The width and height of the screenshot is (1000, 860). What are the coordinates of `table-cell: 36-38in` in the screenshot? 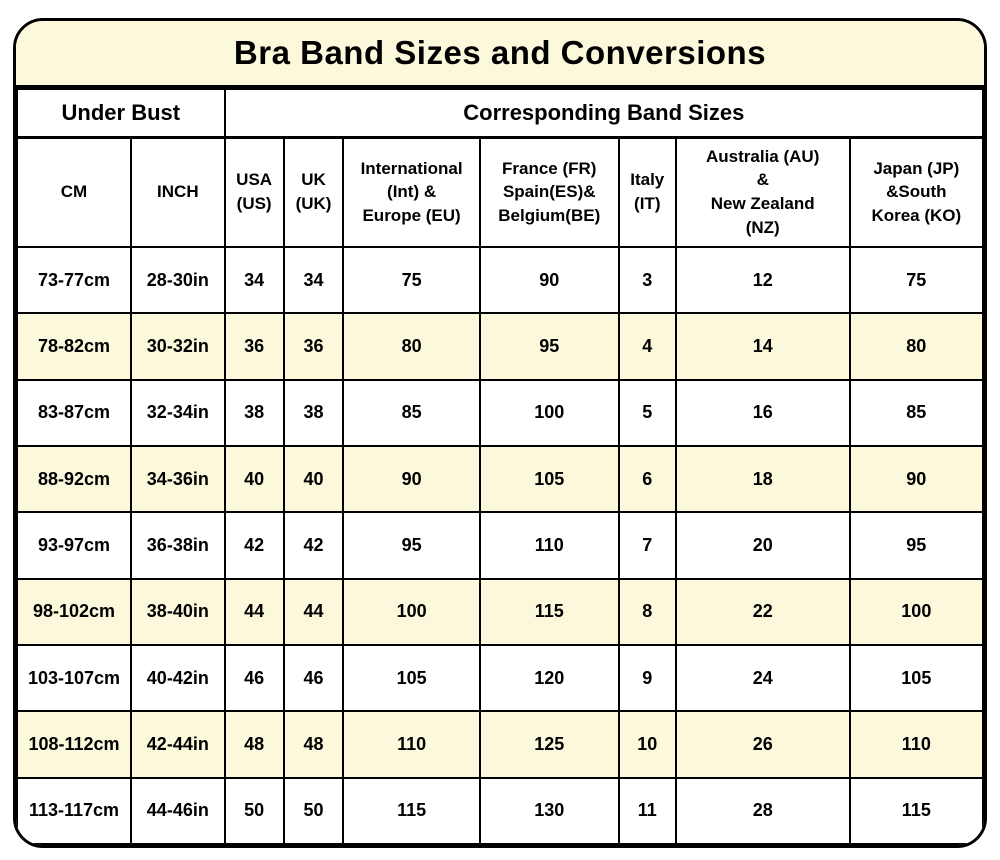 It's located at (177, 545).